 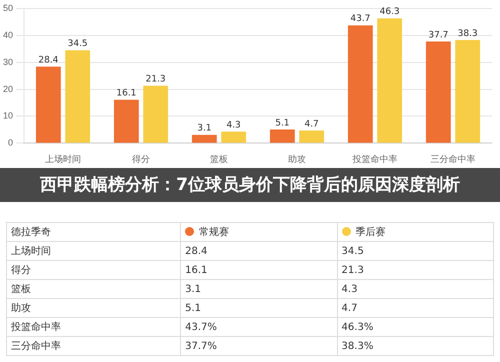 What do you see at coordinates (360, 19) in the screenshot?
I see `data-label: 43.7` at bounding box center [360, 19].